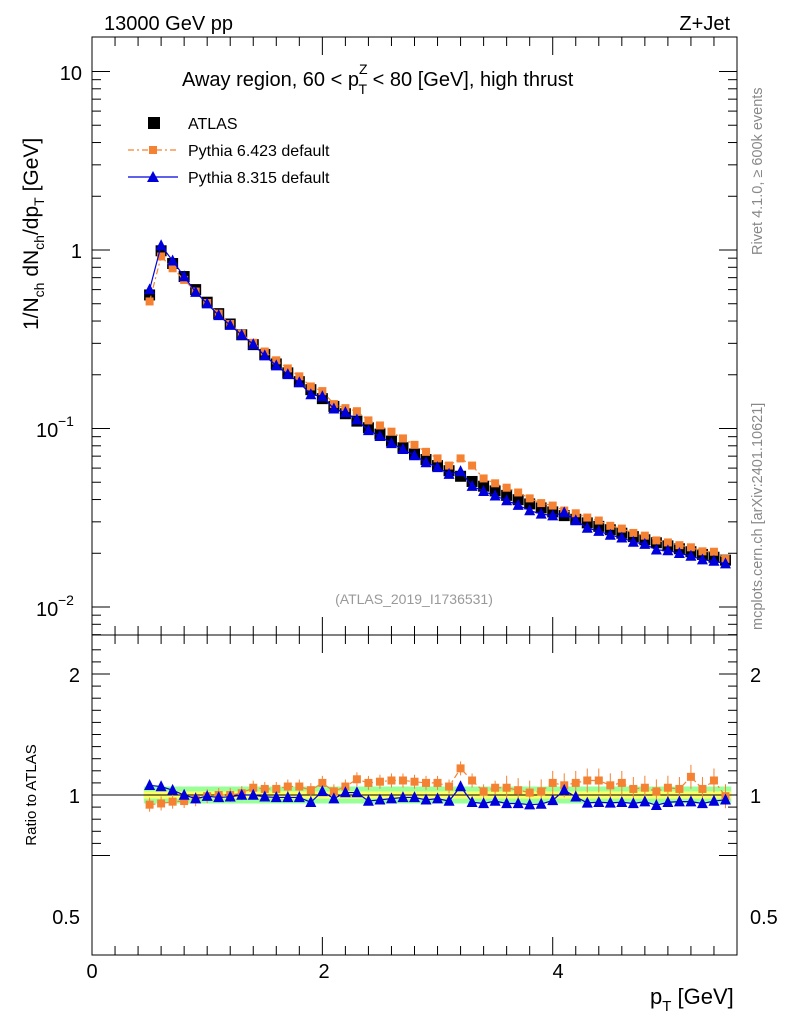 The image size is (786, 1024). I want to click on legend-atlas-marker, so click(154, 123).